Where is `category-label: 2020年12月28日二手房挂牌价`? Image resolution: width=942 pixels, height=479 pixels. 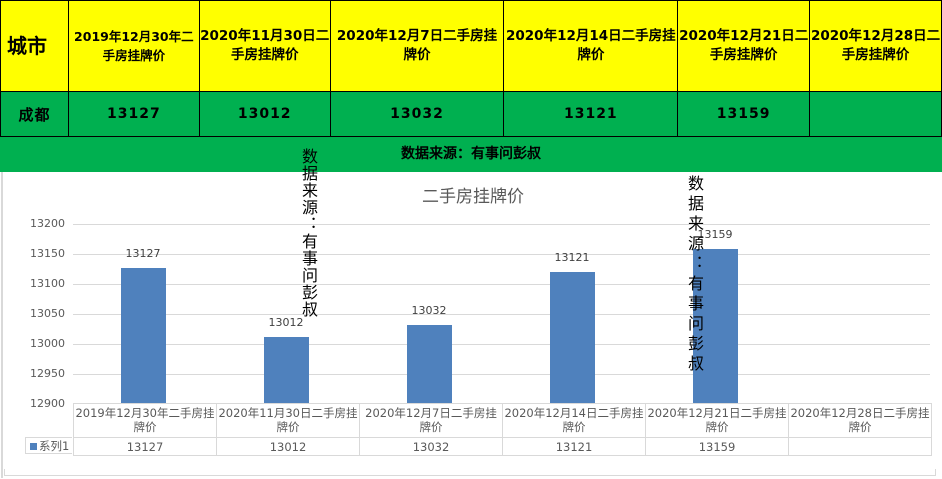
category-label: 2020年12月28日二手房挂牌价 is located at coordinates (860, 420).